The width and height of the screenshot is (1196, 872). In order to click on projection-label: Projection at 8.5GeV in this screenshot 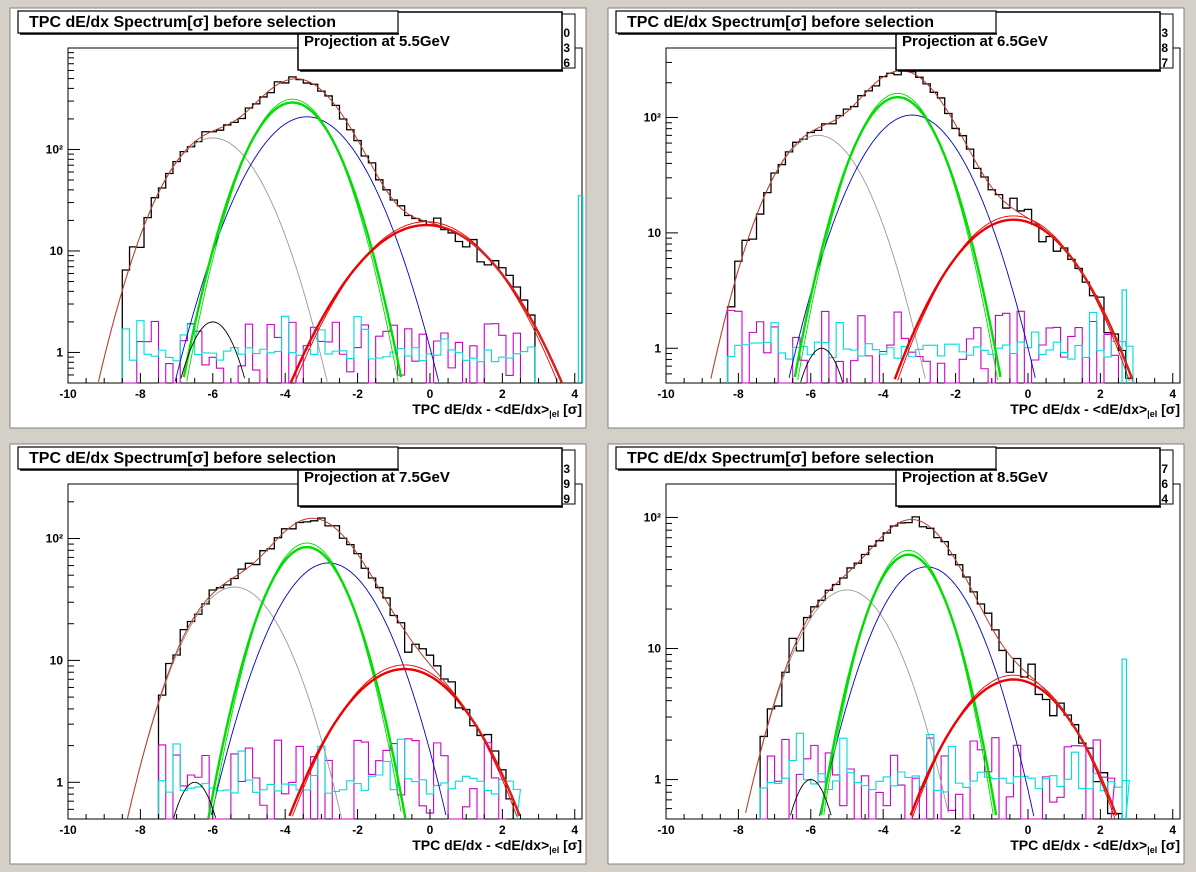, I will do `click(975, 477)`.